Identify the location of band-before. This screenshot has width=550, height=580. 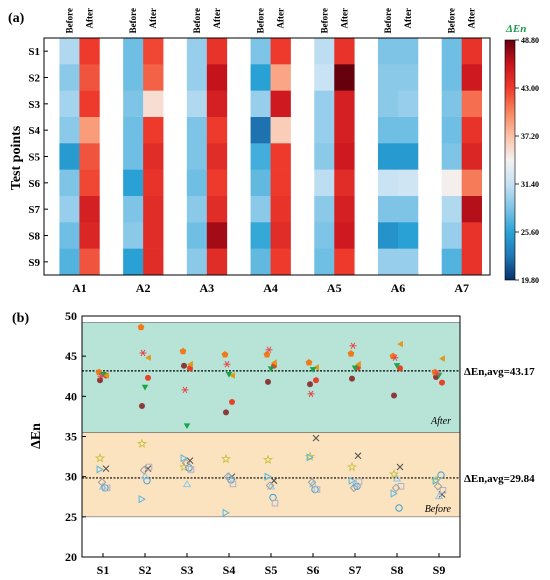
(271, 475).